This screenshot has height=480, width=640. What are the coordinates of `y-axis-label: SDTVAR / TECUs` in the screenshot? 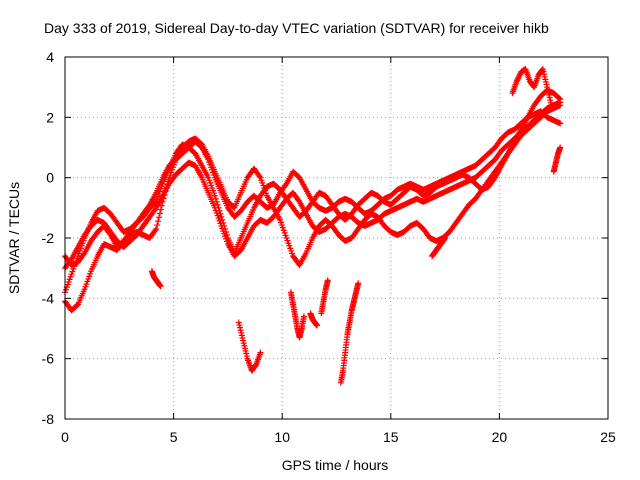 It's located at (14, 238).